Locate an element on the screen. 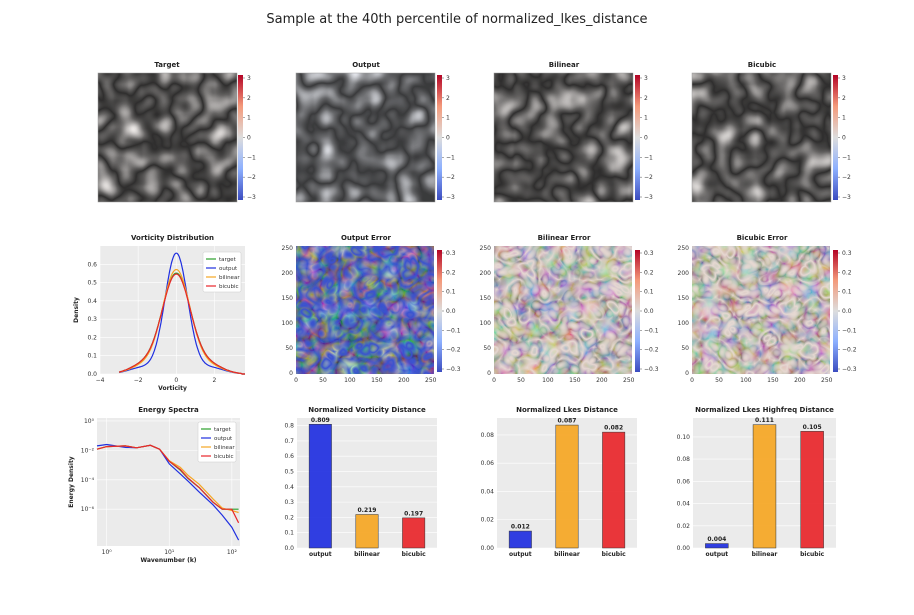  panel-bicubic-error: Bicubic Error is located at coordinates (761, 304).